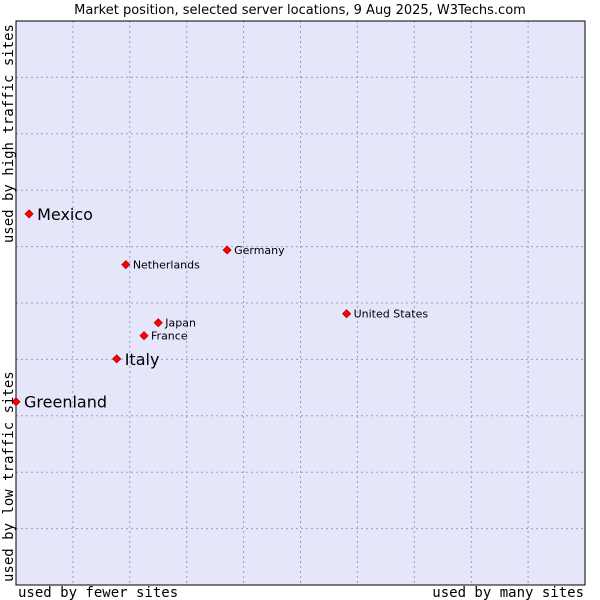 The image size is (600, 600). I want to click on data-point-greenland: Greenland, so click(59, 402).